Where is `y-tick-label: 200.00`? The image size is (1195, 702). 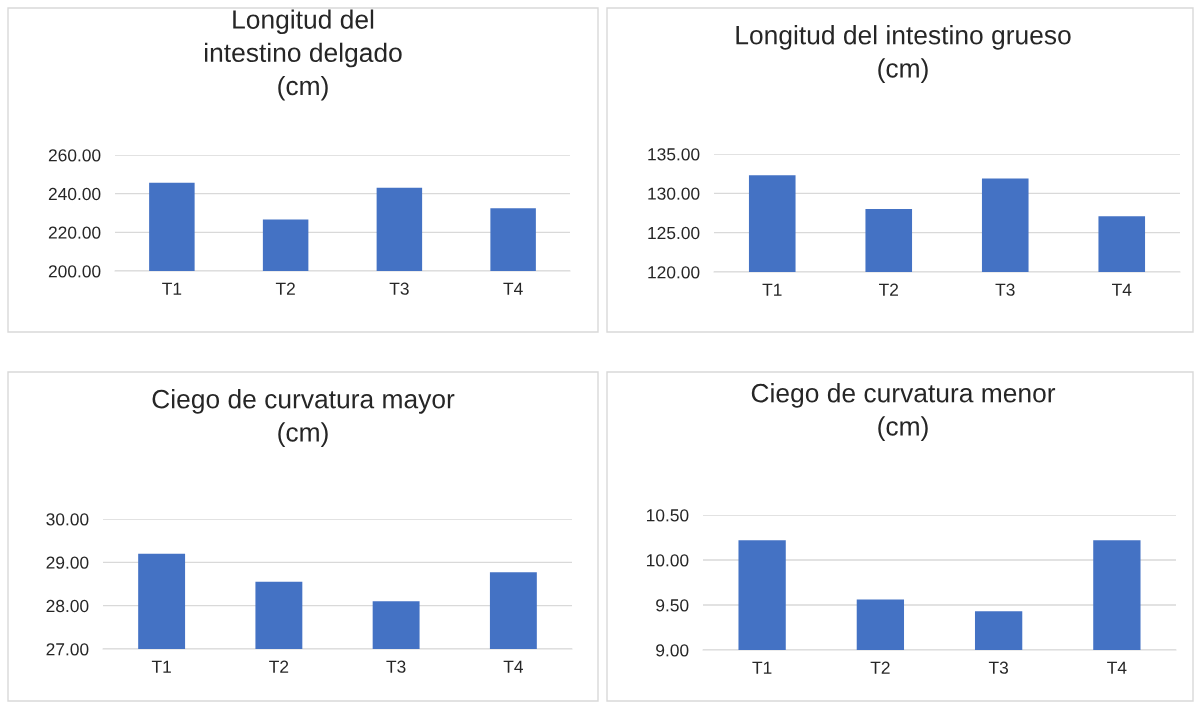 y-tick-label: 200.00 is located at coordinates (74, 271).